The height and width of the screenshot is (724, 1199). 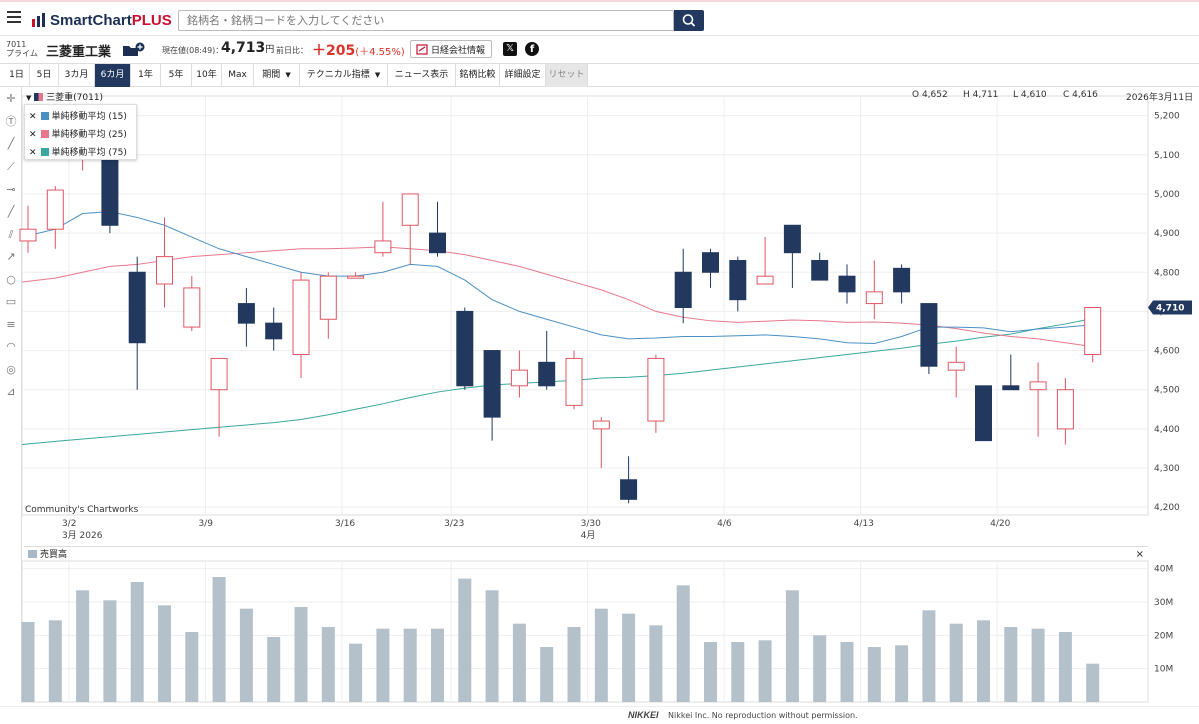 I want to click on logo-bars-icon, so click(x=38, y=20).